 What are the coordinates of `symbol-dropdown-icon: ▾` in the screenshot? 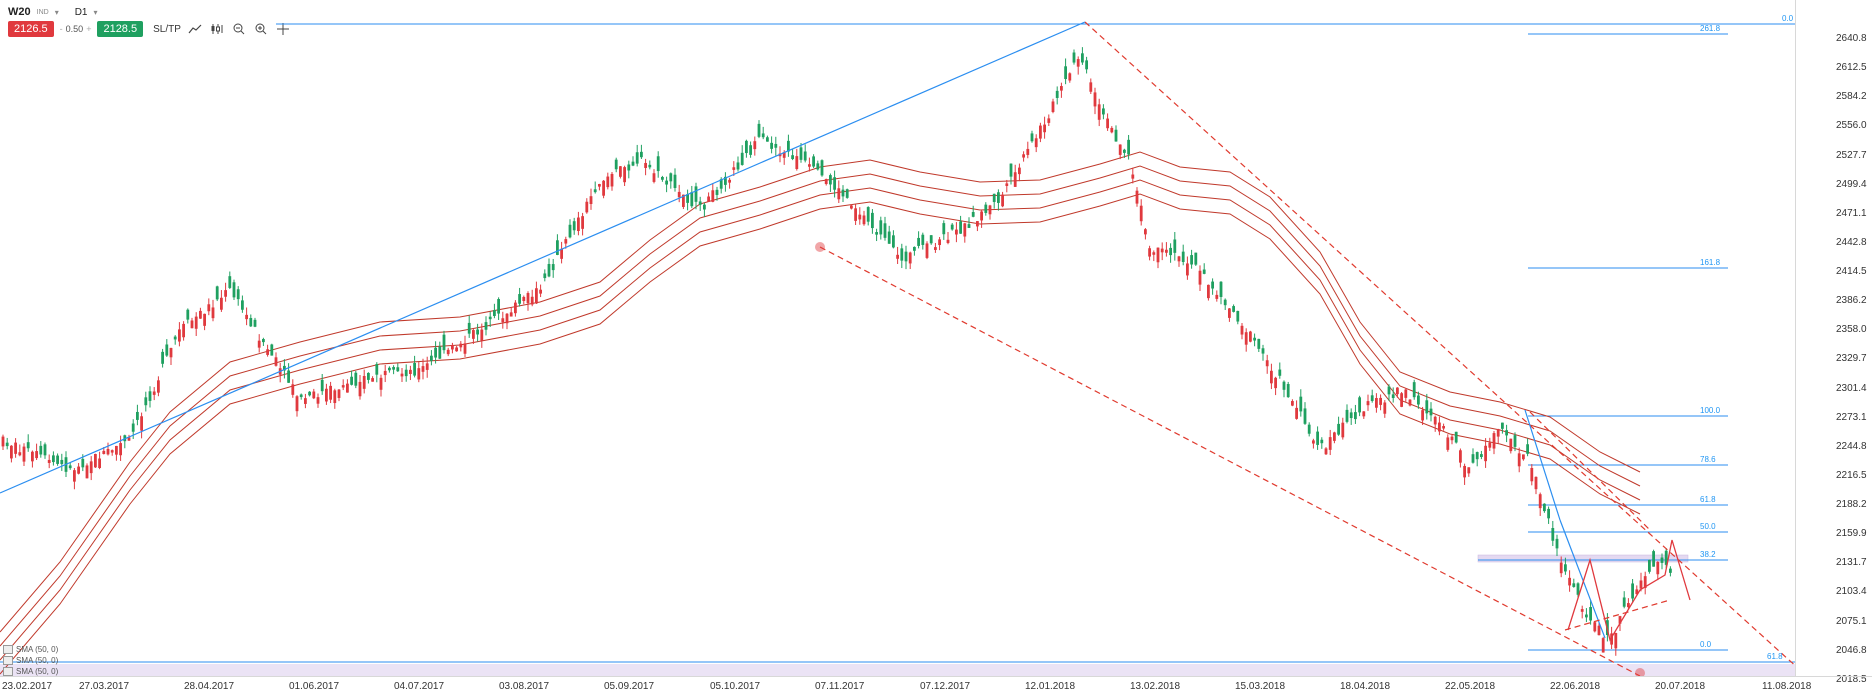 It's located at (56, 12).